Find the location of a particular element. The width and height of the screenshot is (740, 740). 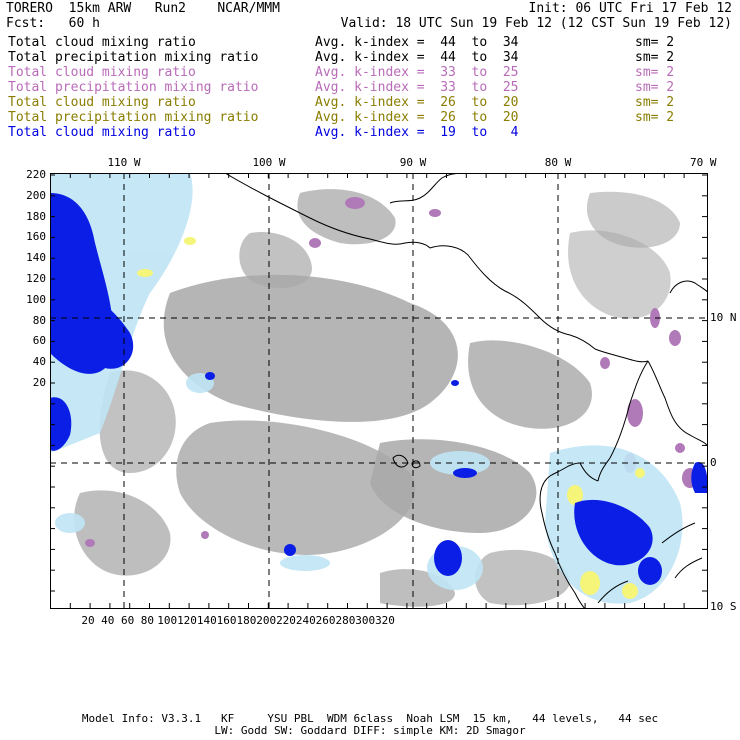

bottom-grid-label: 280 is located at coordinates (345, 620).